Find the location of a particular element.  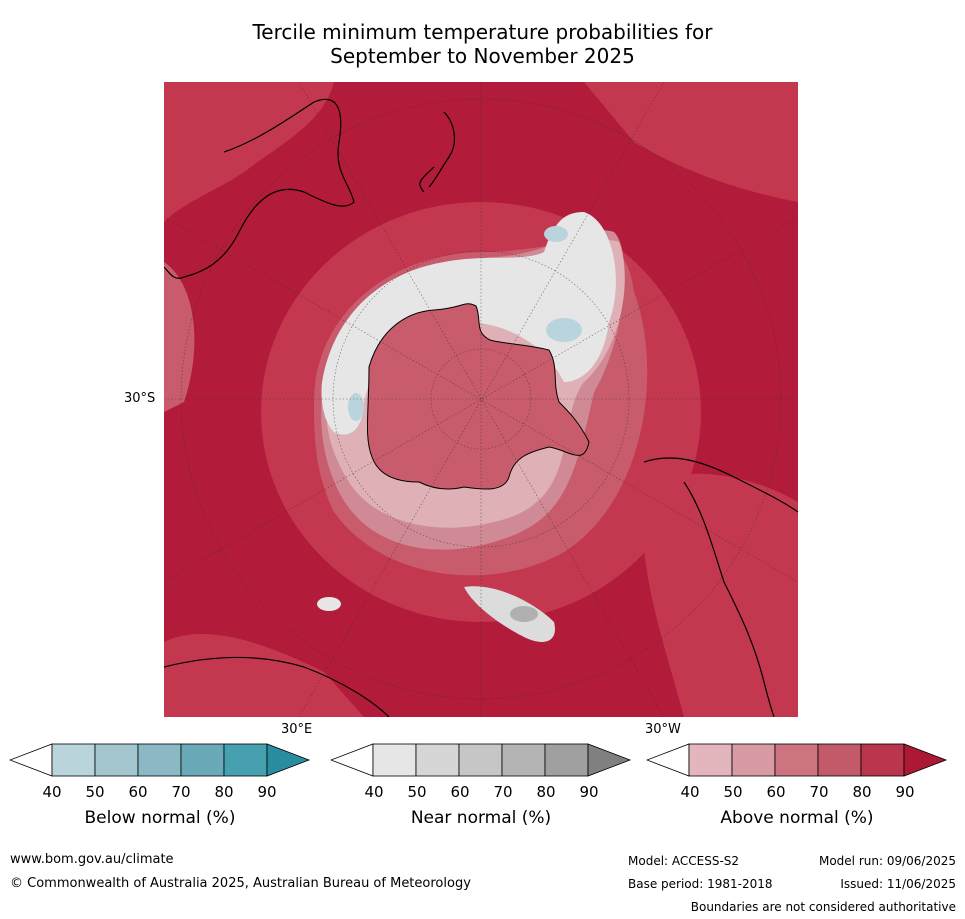

new-zealand-coast is located at coordinates (437, 152).